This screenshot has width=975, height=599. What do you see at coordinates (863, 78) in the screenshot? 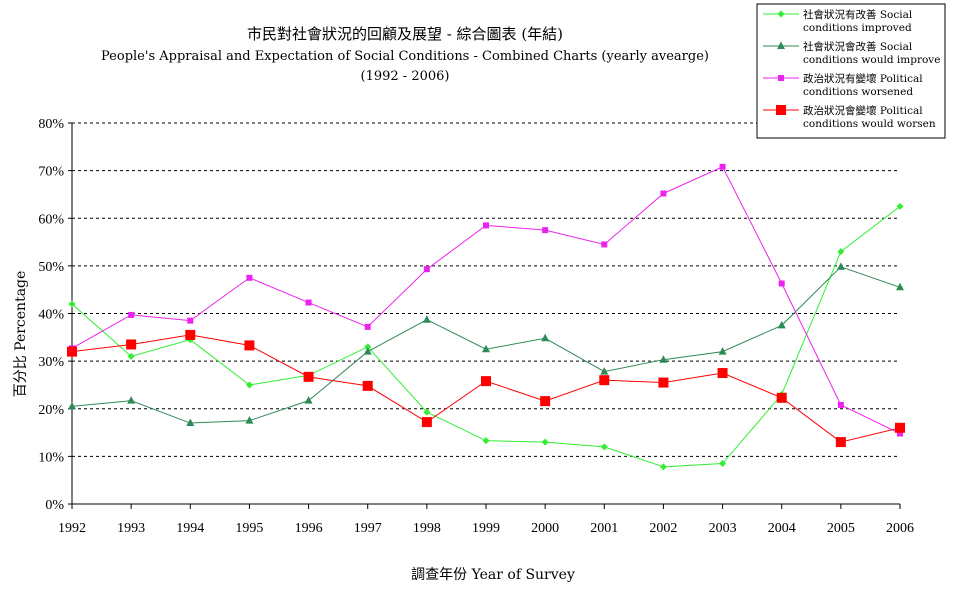
I see `legend-label: 政治狀況有變壞 Political` at bounding box center [863, 78].